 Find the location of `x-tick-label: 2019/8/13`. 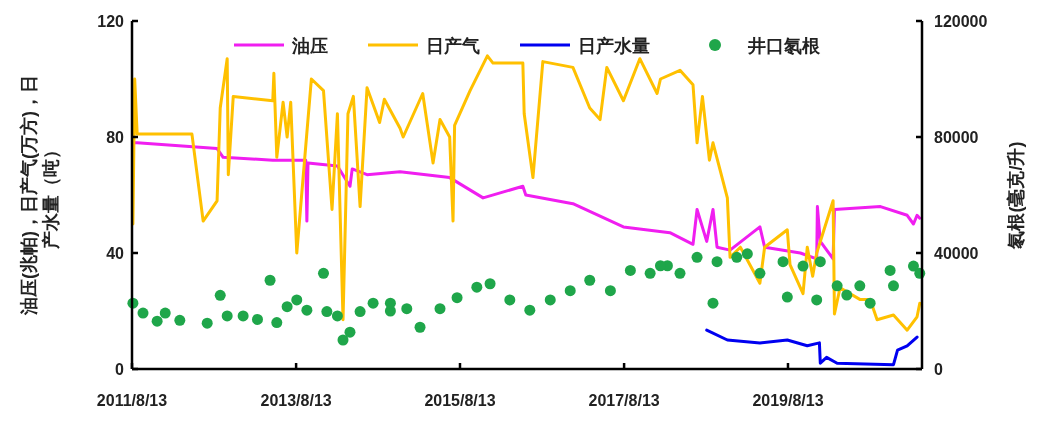

x-tick-label: 2019/8/13 is located at coordinates (788, 400).